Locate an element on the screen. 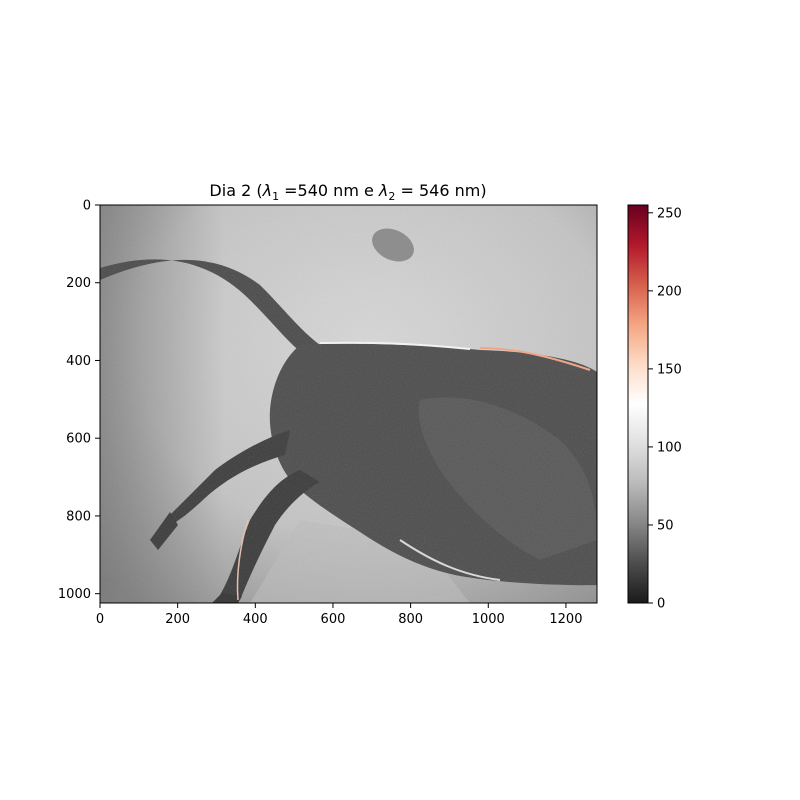  y-axis: 0 200 400 600 800 1000 is located at coordinates (79, 400).